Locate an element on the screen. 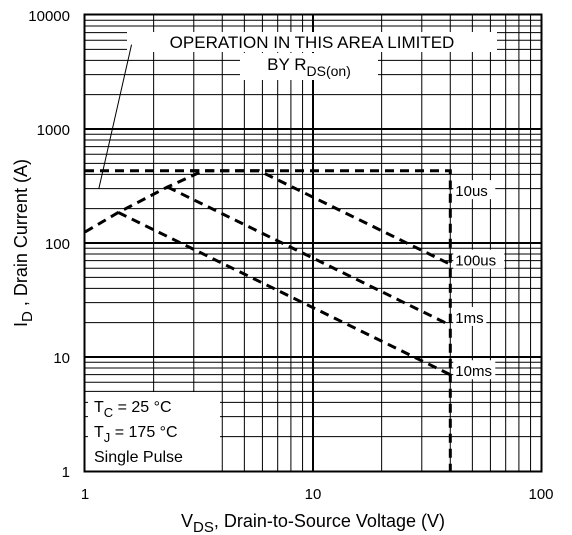  curve-label-1ms: 1ms is located at coordinates (469, 318).